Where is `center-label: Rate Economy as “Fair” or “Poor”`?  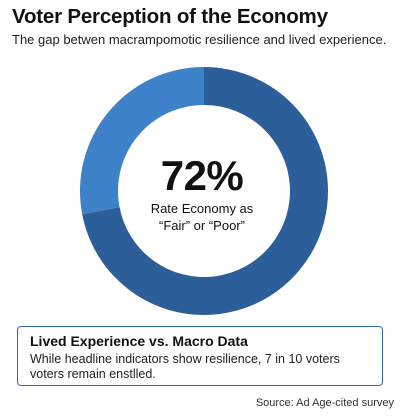 center-label: Rate Economy as “Fair” or “Poor” is located at coordinates (202, 217).